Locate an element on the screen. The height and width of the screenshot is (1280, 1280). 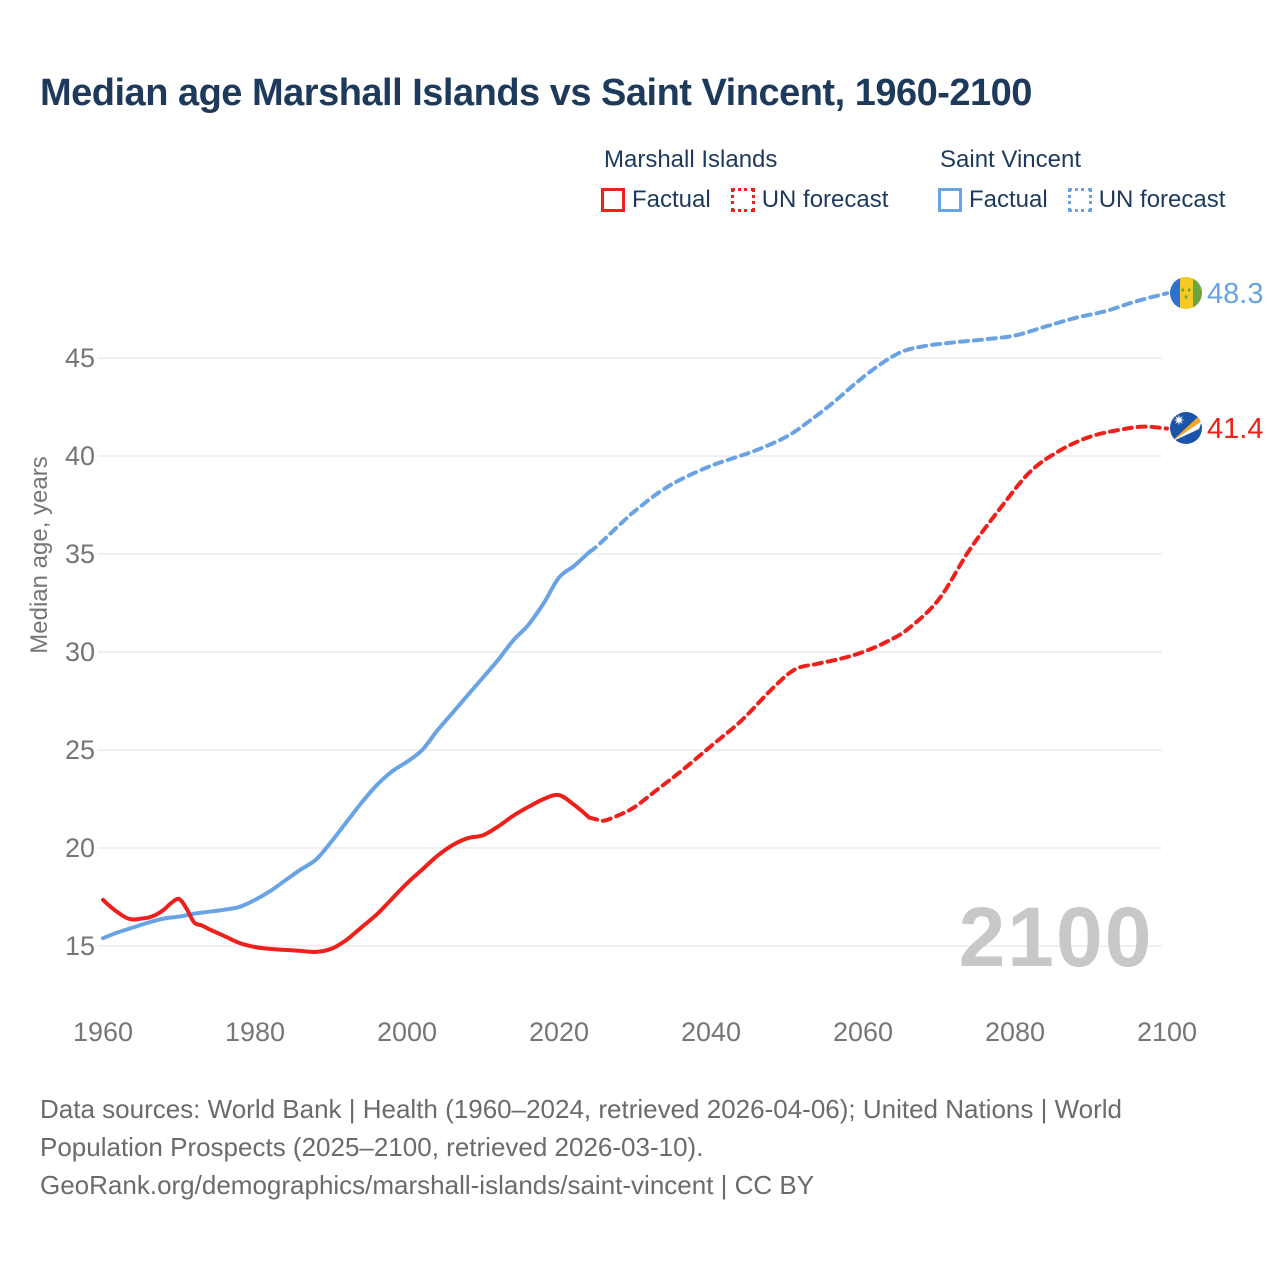
x-tick-2060: 2060 is located at coordinates (863, 1032).